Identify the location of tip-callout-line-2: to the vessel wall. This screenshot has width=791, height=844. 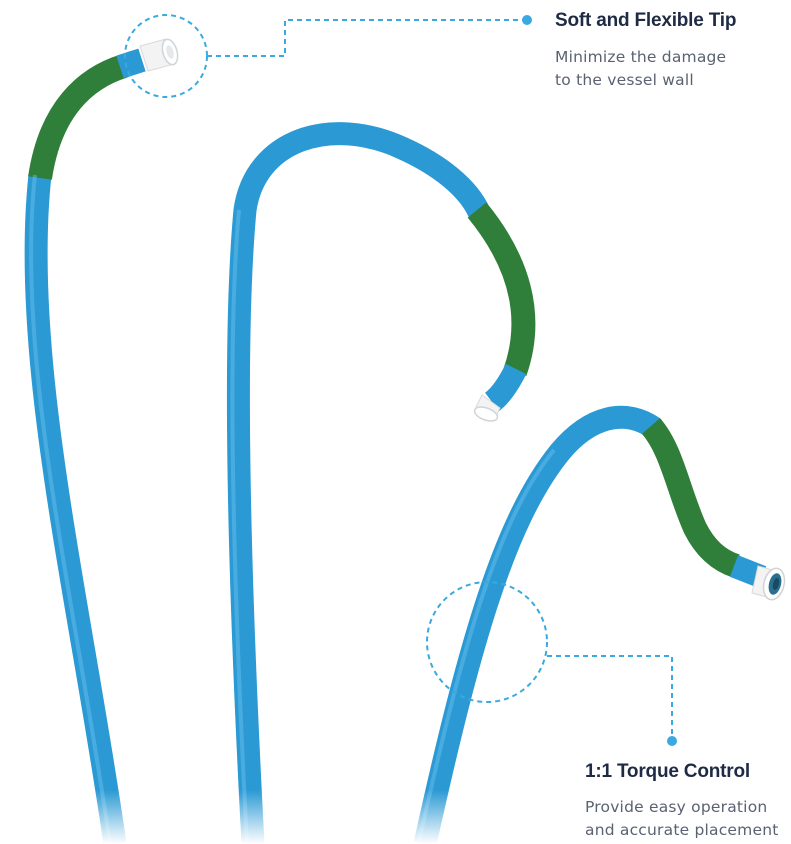
(624, 80).